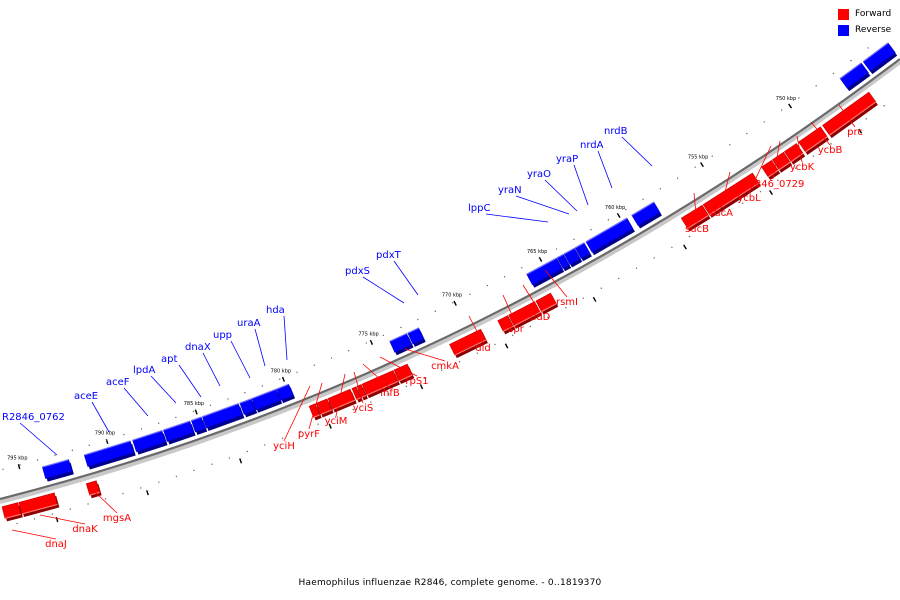 The height and width of the screenshot is (600, 900). What do you see at coordinates (33, 417) in the screenshot?
I see `gene-label-r2846-0762: R2846_0762` at bounding box center [33, 417].